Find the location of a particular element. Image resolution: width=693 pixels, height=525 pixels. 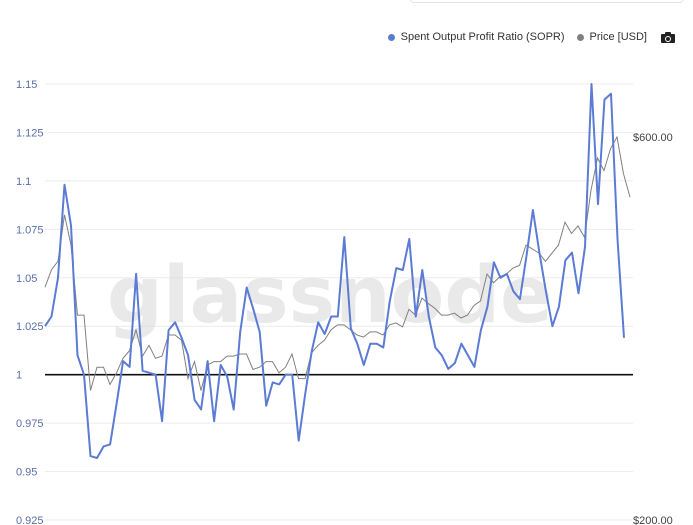

legend-label-price: Price [USD] is located at coordinates (618, 37).